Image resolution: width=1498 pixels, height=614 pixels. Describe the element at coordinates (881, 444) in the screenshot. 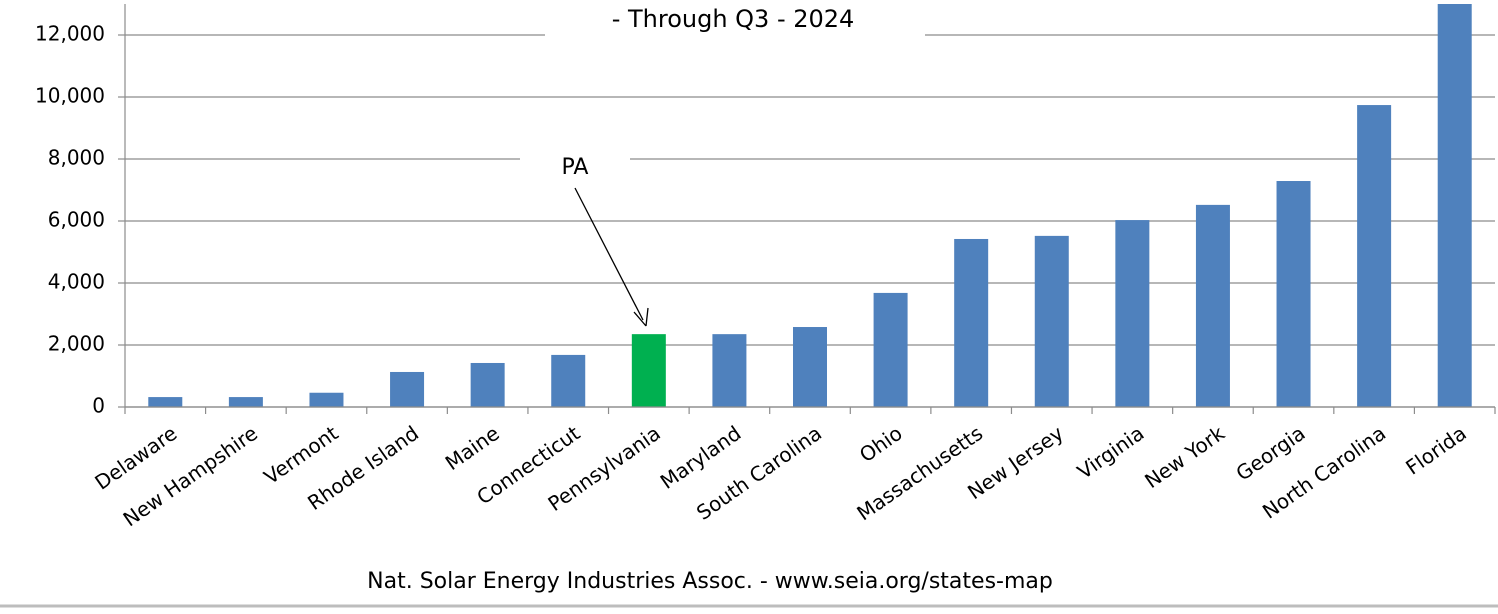

I see `x-tick-label: Ohio` at that location.